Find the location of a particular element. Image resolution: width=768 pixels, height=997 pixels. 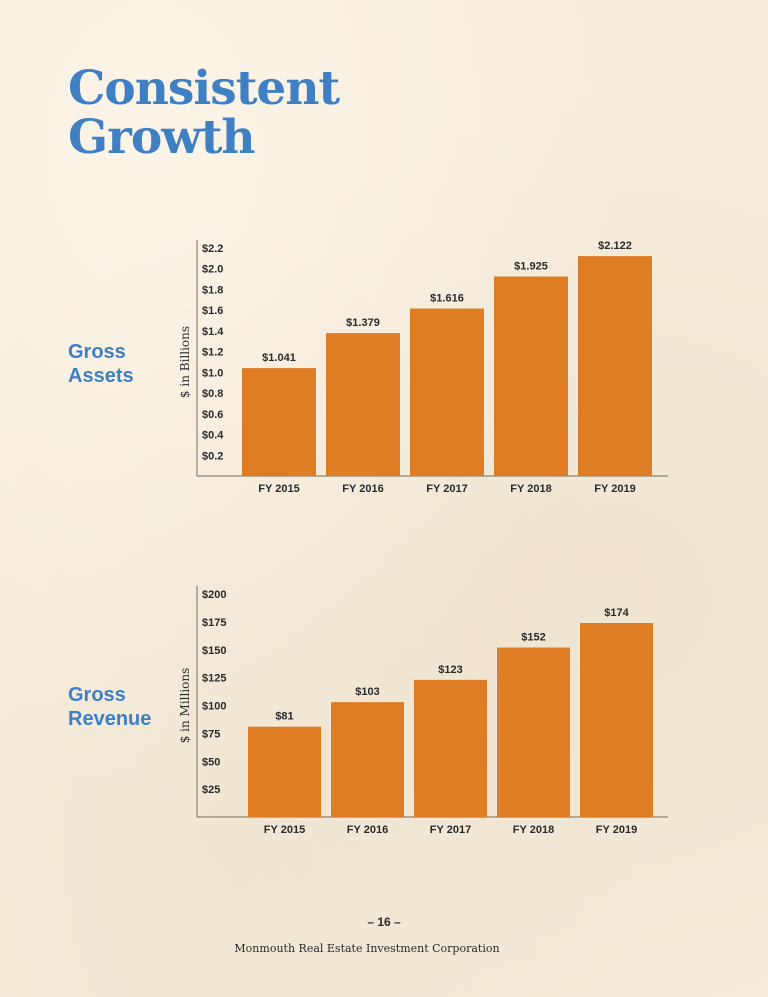

revenue-y-axis-title: $ in Millions is located at coordinates (185, 706).